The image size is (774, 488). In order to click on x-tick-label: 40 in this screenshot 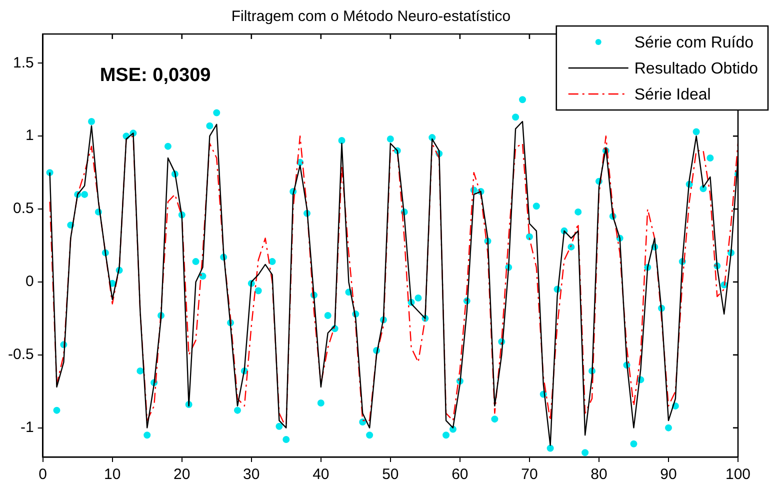, I will do `click(321, 475)`.